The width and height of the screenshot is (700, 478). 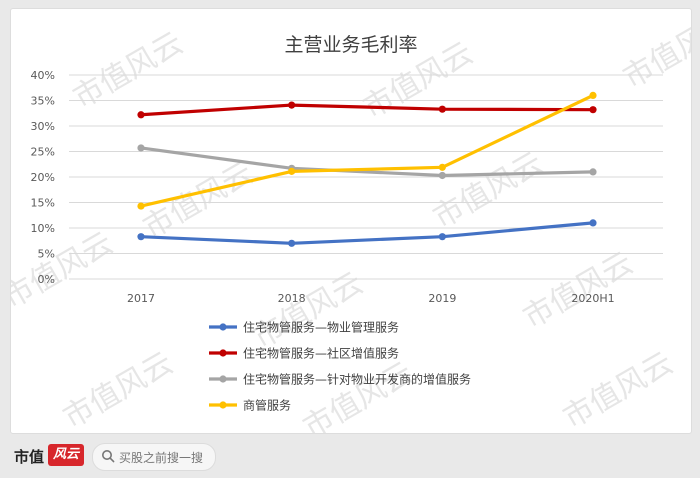 I want to click on y-tick-label: 20%, so click(x=43, y=177).